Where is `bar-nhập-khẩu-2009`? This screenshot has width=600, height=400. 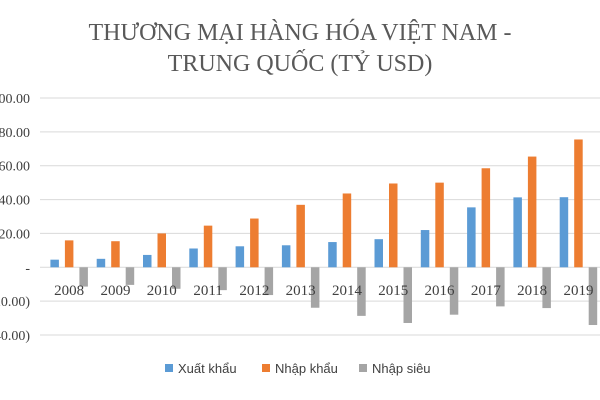 bar-nhập-khẩu-2009 is located at coordinates (115, 254).